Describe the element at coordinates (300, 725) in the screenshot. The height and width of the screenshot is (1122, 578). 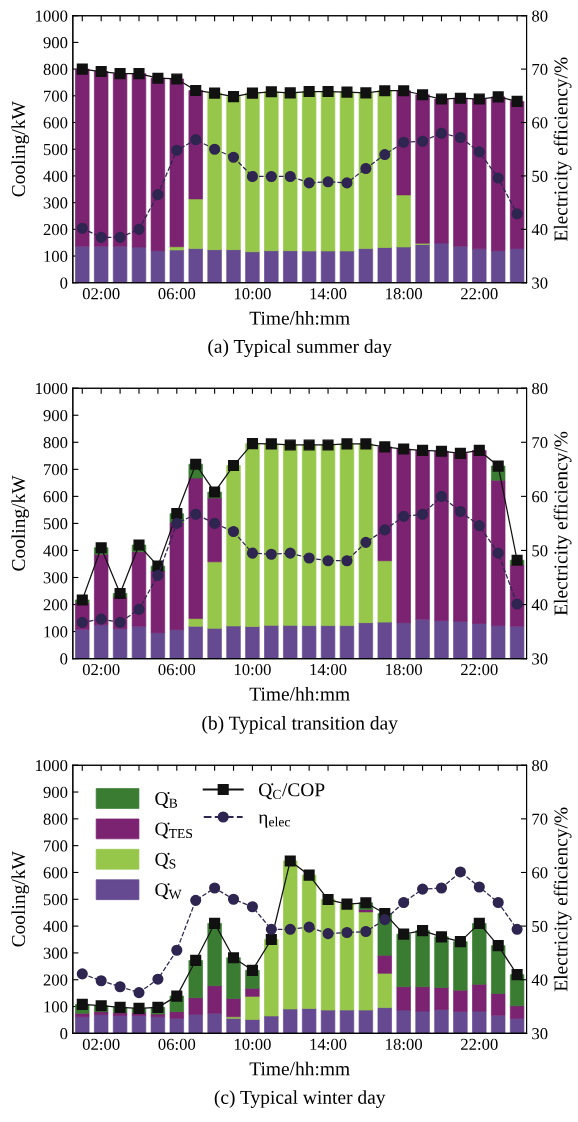
I see `text: (b) Typical transition day` at that location.